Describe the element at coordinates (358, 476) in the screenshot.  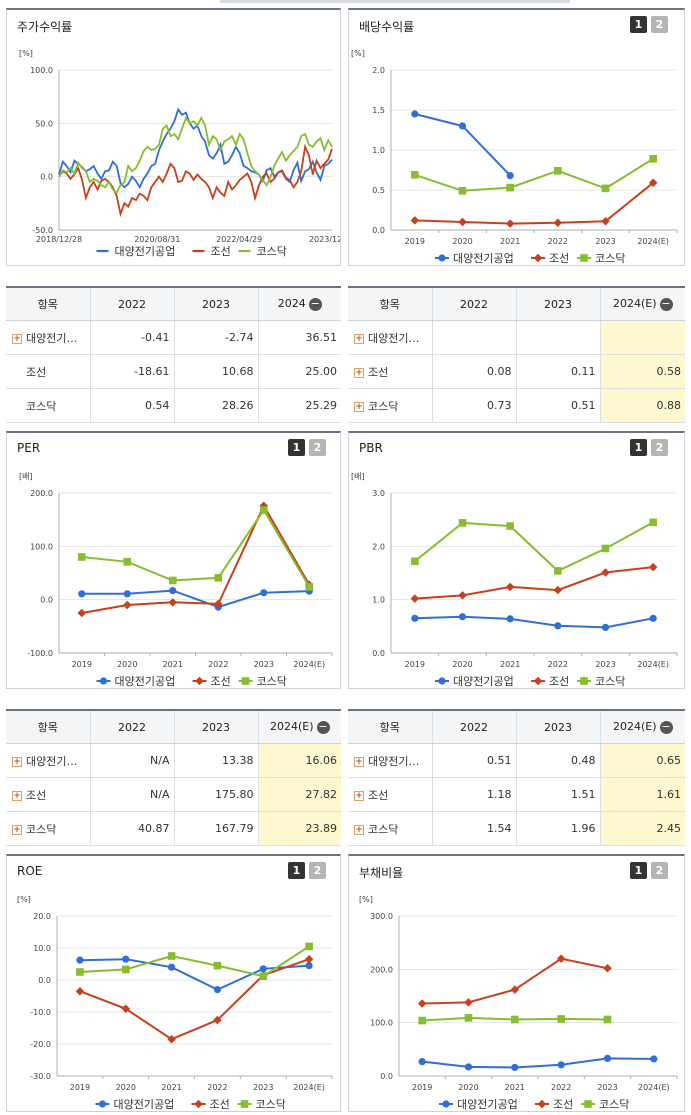
I see `unit-label: [배]` at that location.